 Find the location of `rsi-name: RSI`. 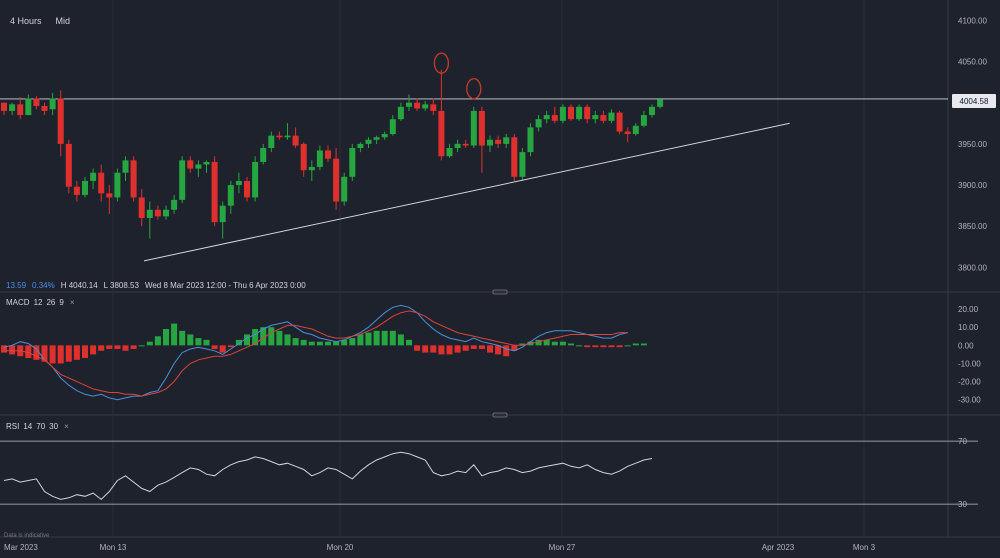

rsi-name: RSI is located at coordinates (13, 426).